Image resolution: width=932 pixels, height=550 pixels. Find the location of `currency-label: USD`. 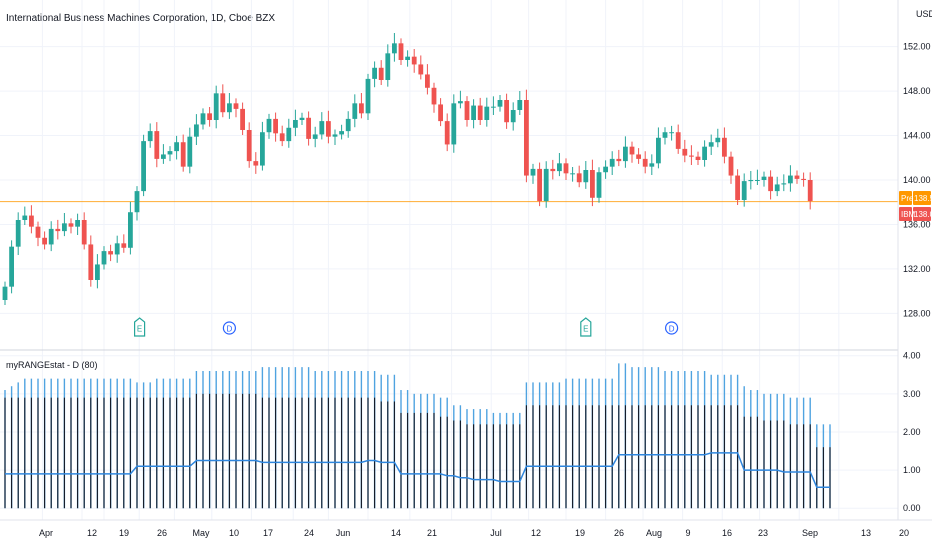

currency-label: USD is located at coordinates (924, 14).